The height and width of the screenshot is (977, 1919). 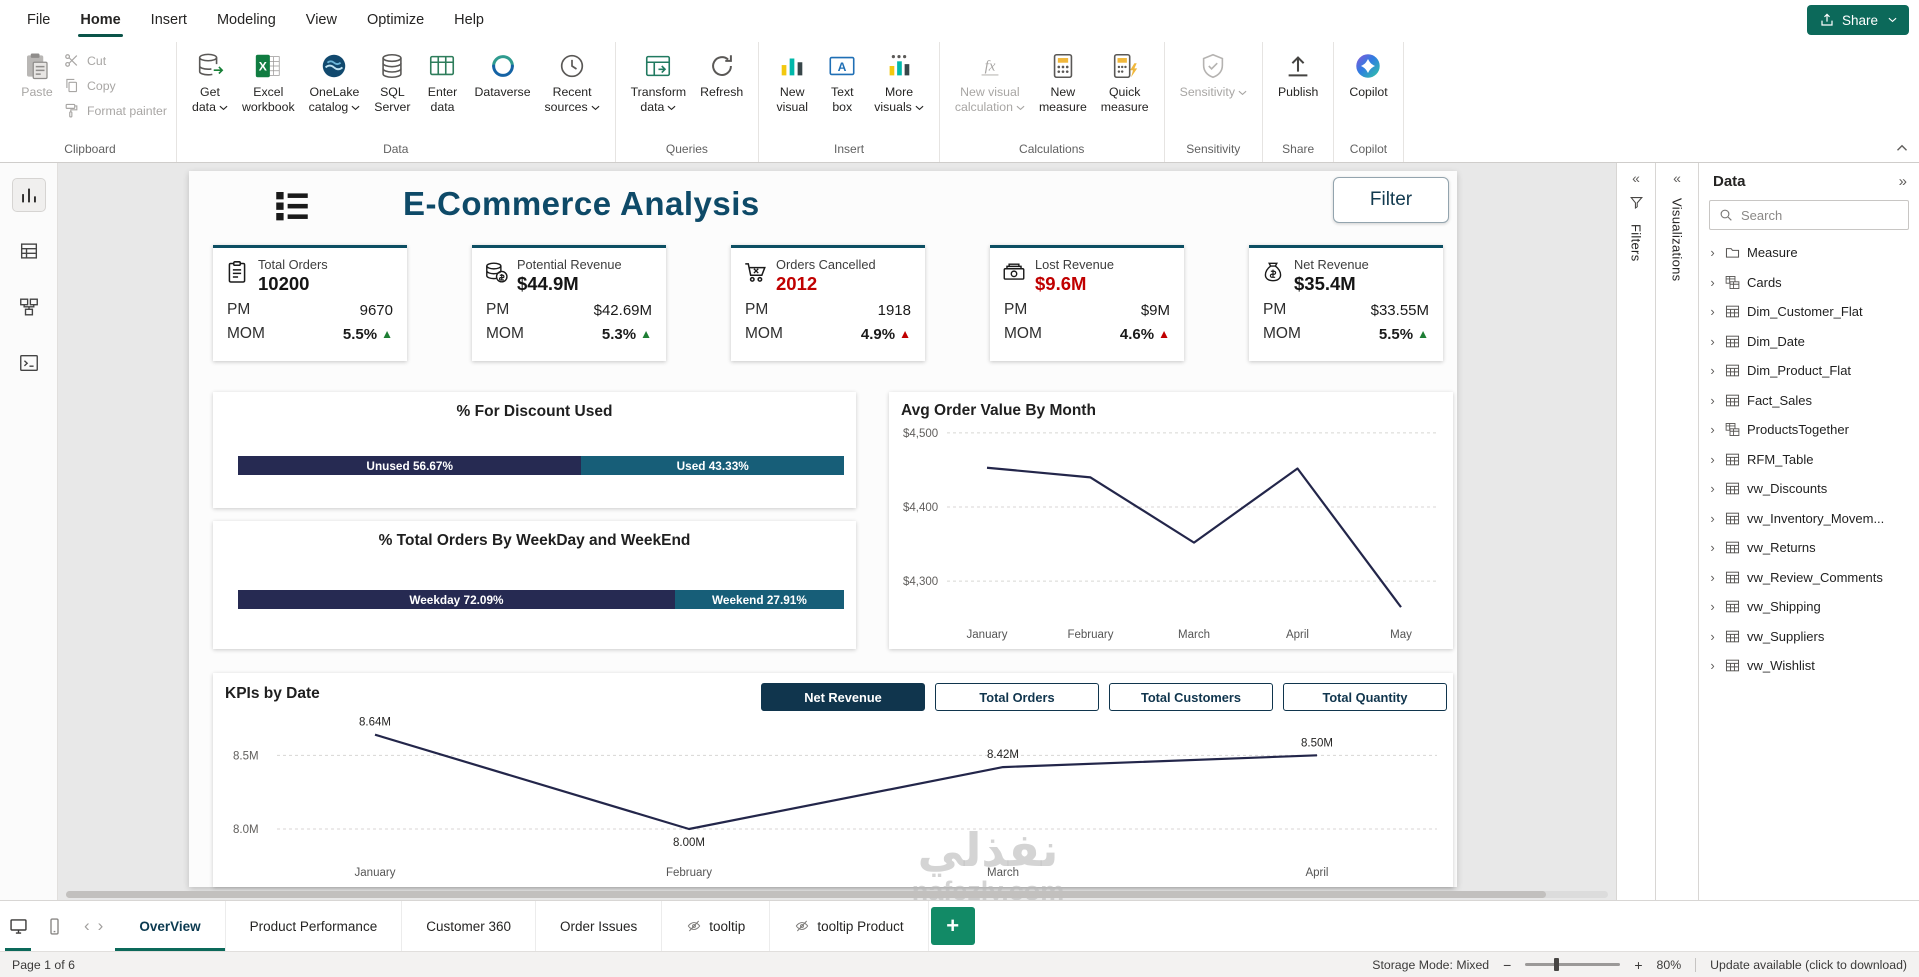 What do you see at coordinates (1298, 66) in the screenshot?
I see `publish-icon` at bounding box center [1298, 66].